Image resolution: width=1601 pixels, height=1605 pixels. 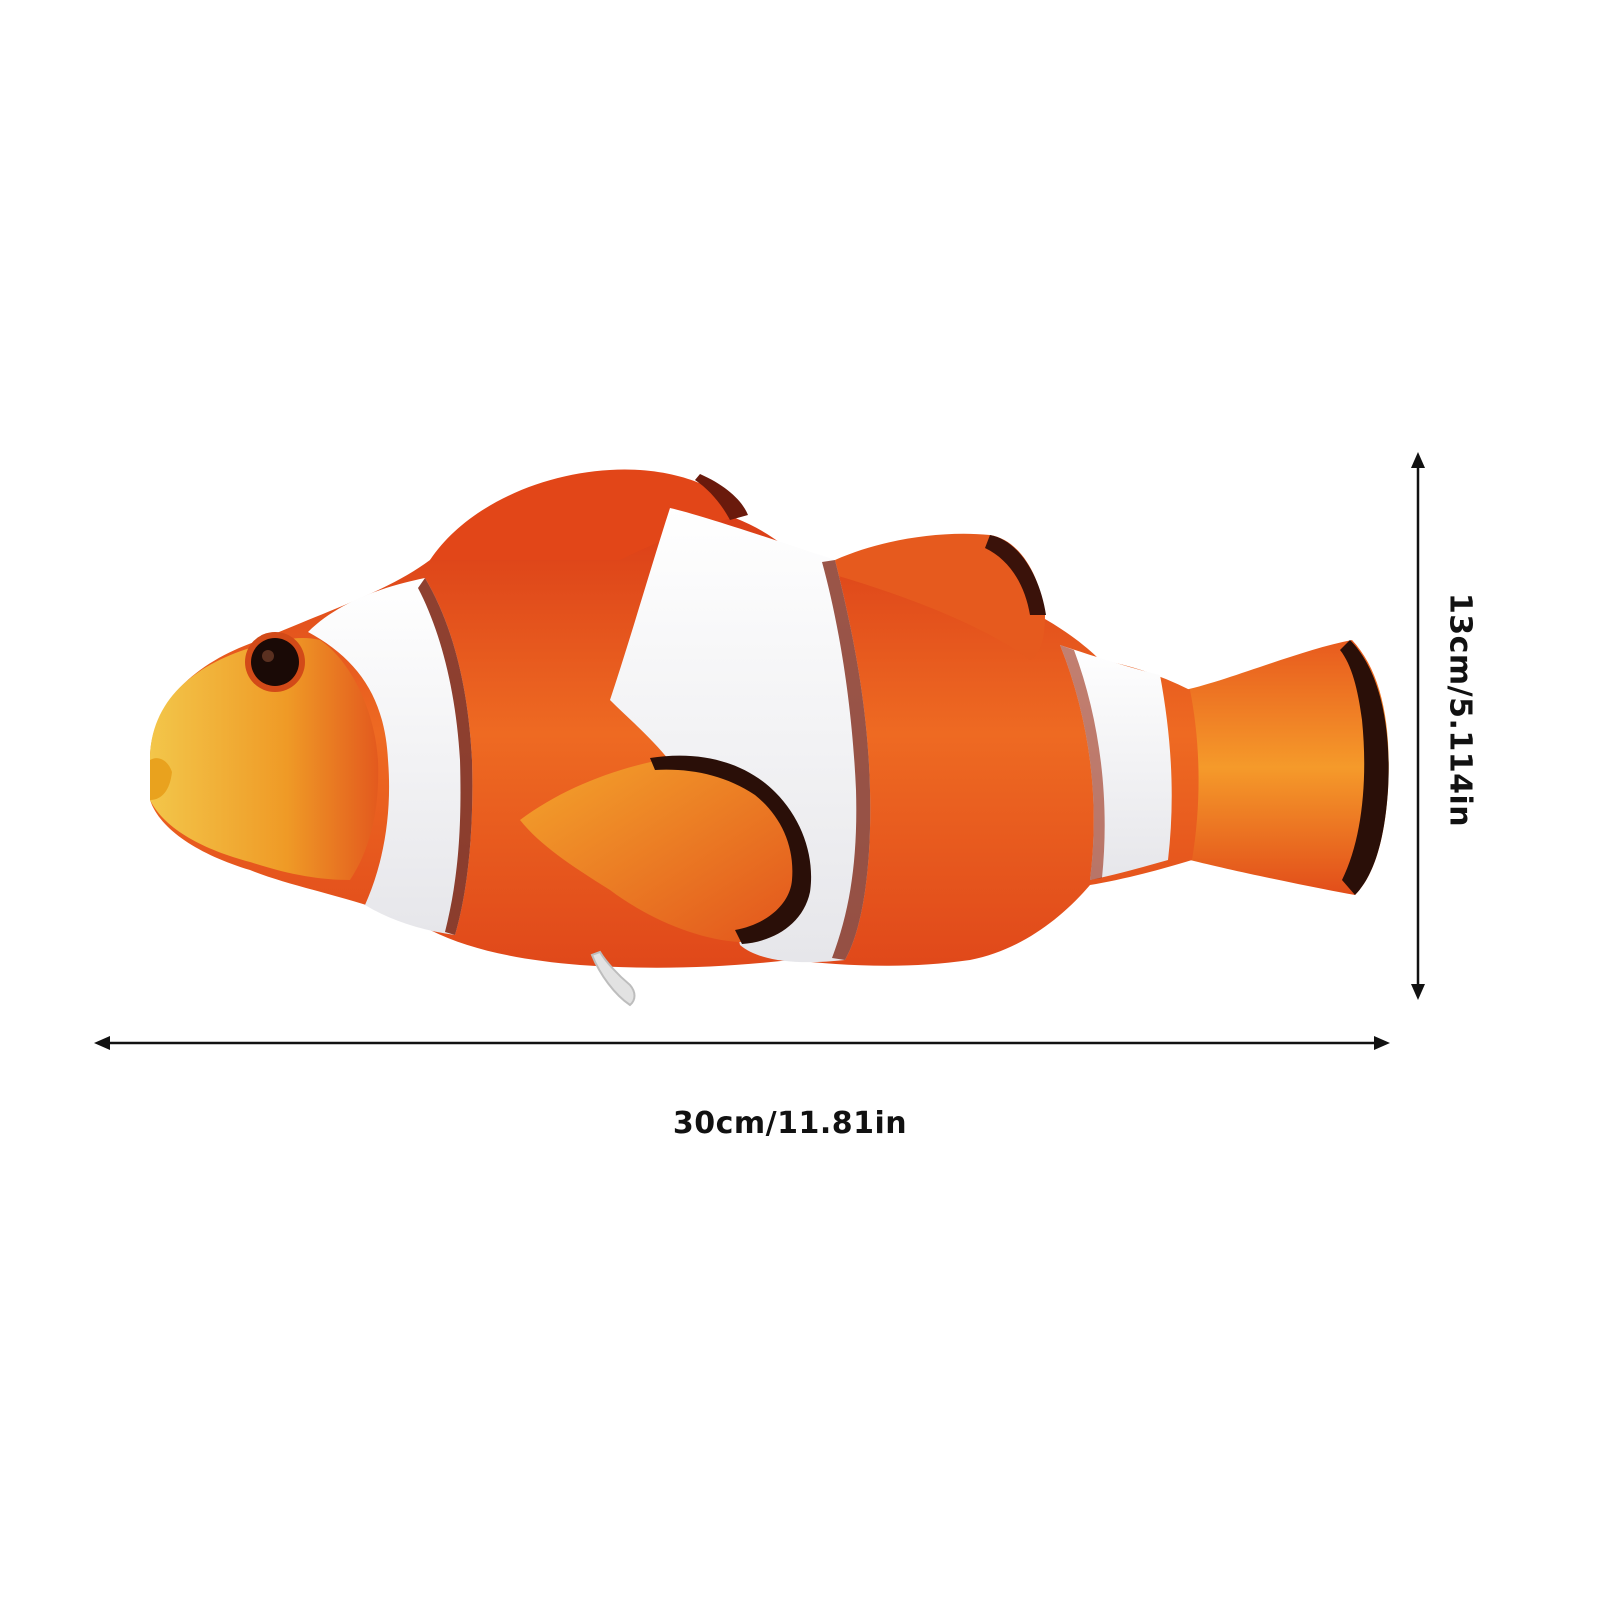 I want to click on height-dimension-label: 13cm/5.114in, so click(x=1460, y=710).